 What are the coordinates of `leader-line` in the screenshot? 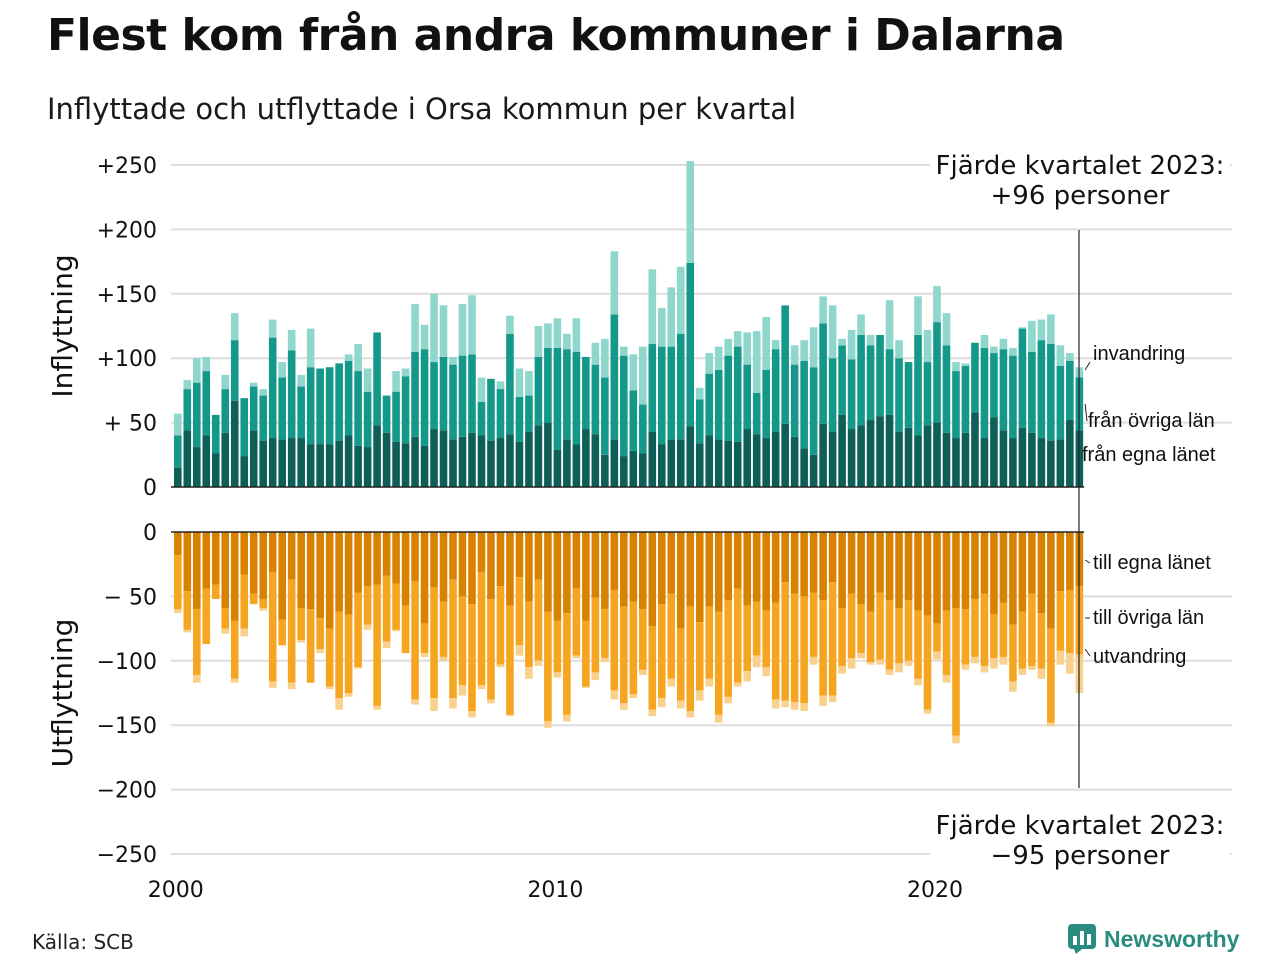 It's located at (1087, 652).